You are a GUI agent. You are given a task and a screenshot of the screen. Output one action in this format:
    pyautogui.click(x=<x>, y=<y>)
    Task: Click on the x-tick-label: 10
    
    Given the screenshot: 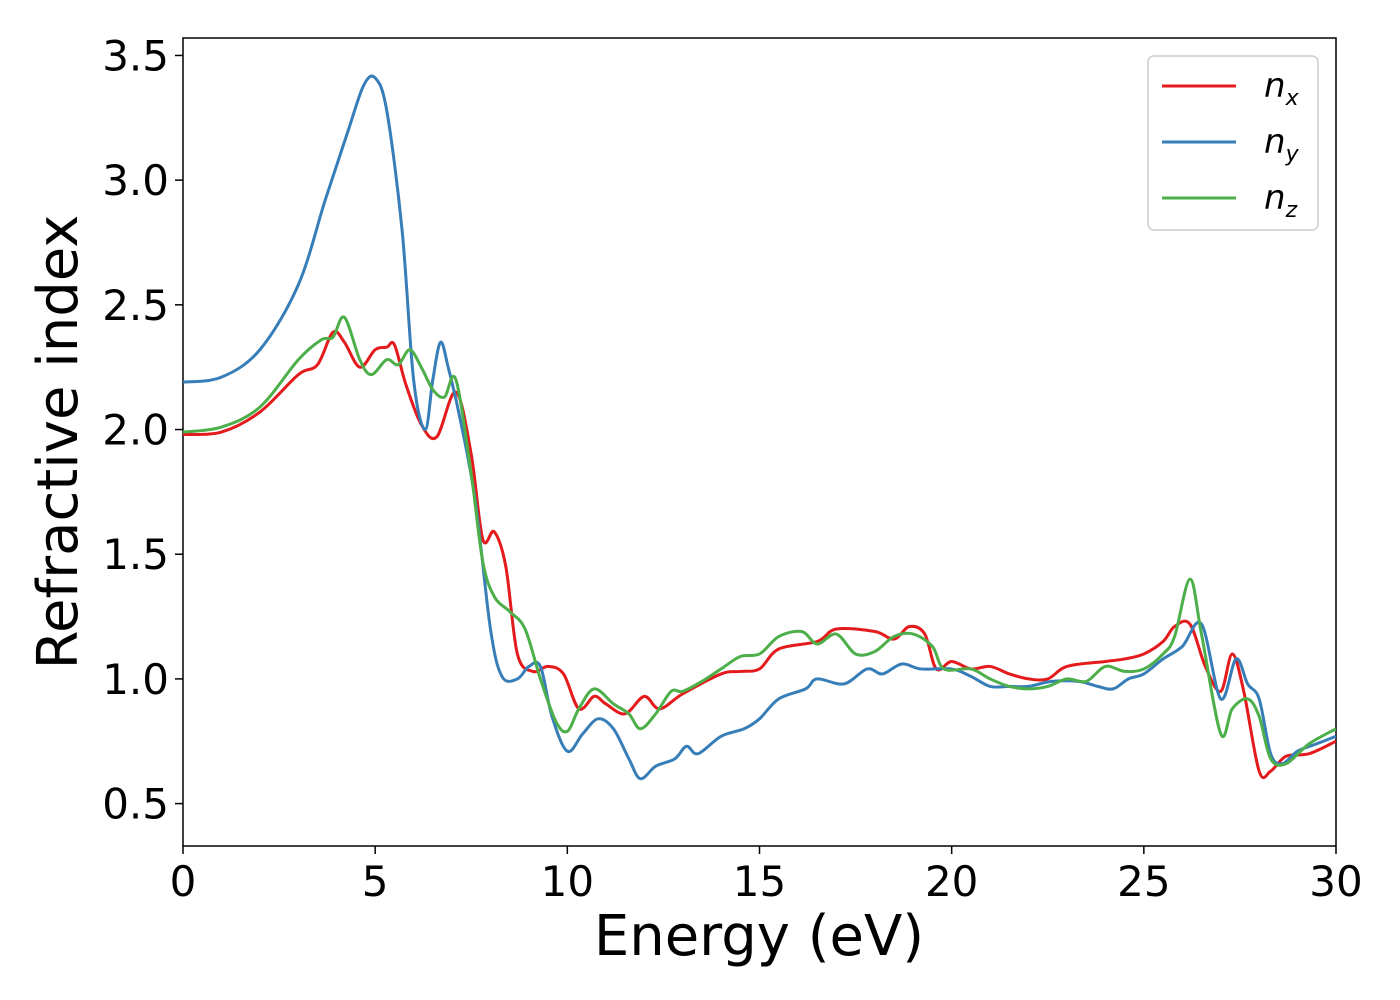 What is the action you would take?
    pyautogui.click(x=567, y=881)
    